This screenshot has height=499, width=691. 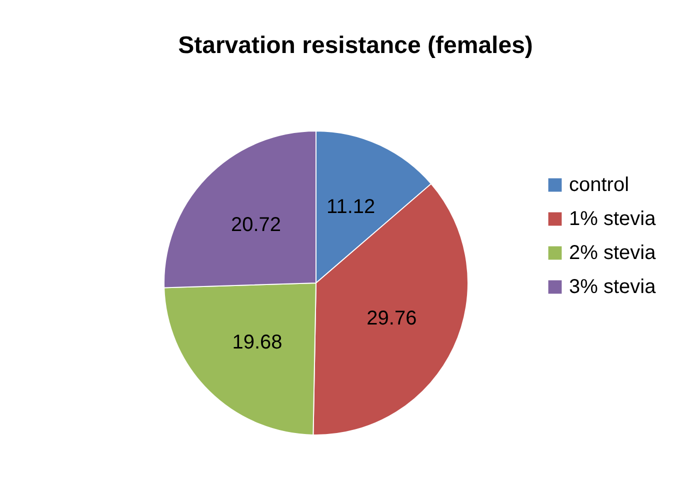 What do you see at coordinates (257, 342) in the screenshot?
I see `data-label: 19.68` at bounding box center [257, 342].